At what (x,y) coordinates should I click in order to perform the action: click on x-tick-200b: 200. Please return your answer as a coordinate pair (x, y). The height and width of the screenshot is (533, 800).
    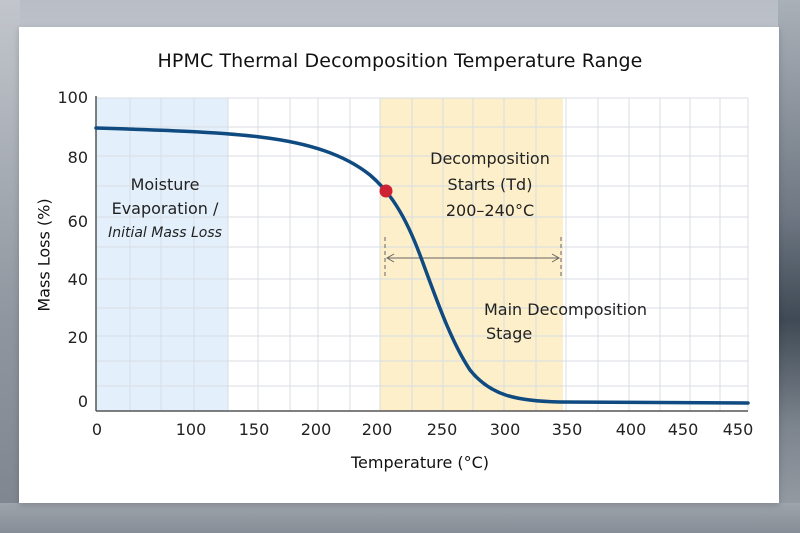
    Looking at the image, I should click on (377, 429).